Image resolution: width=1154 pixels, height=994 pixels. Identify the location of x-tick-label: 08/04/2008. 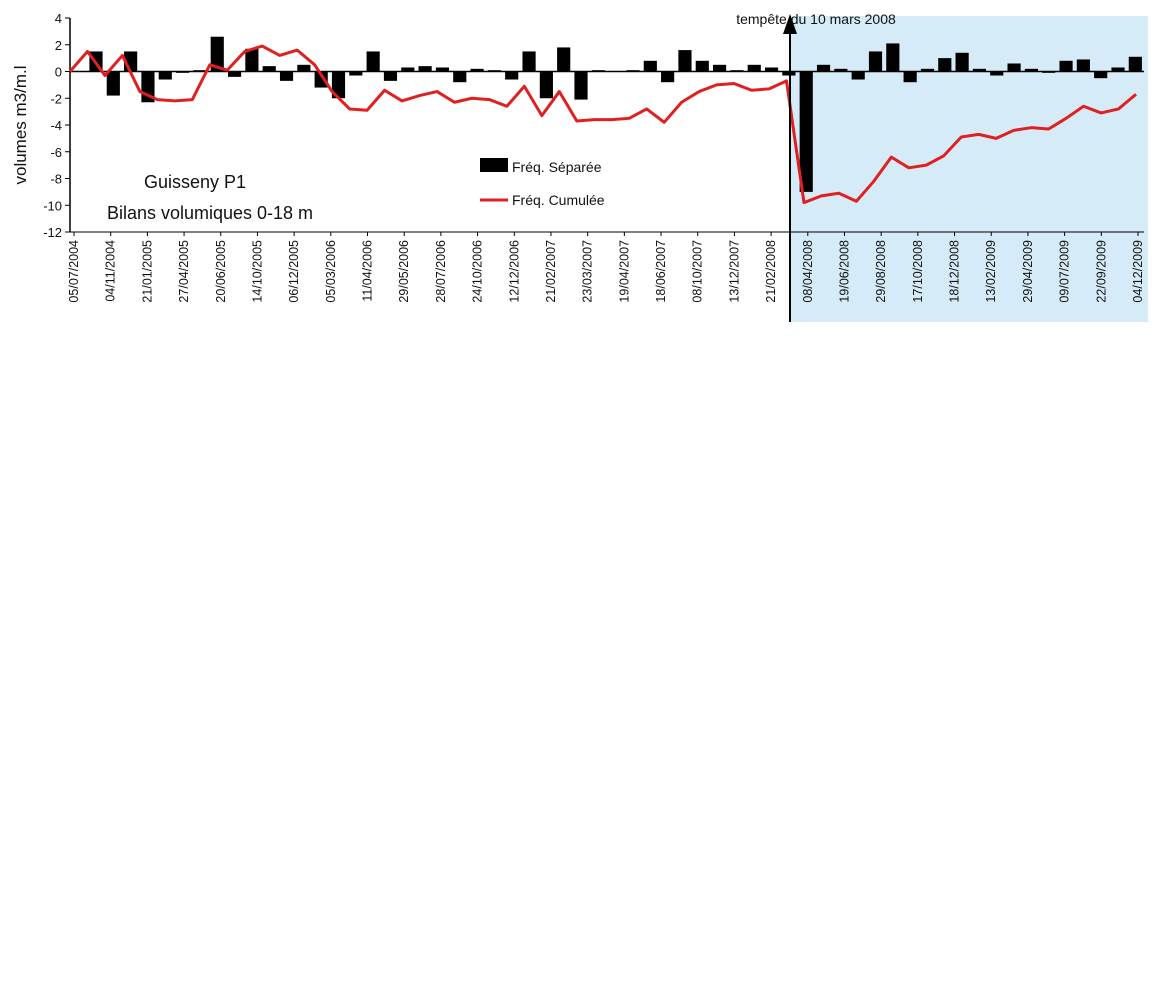
(808, 271).